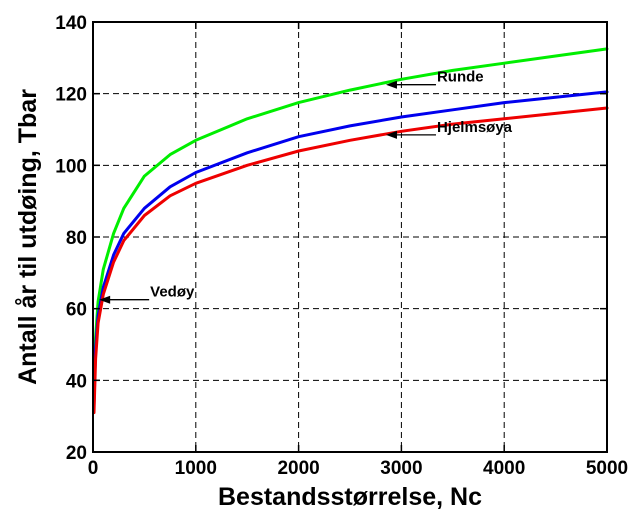  What do you see at coordinates (350, 497) in the screenshot?
I see `x-axis-label: Bestandsstørrelse, Nc` at bounding box center [350, 497].